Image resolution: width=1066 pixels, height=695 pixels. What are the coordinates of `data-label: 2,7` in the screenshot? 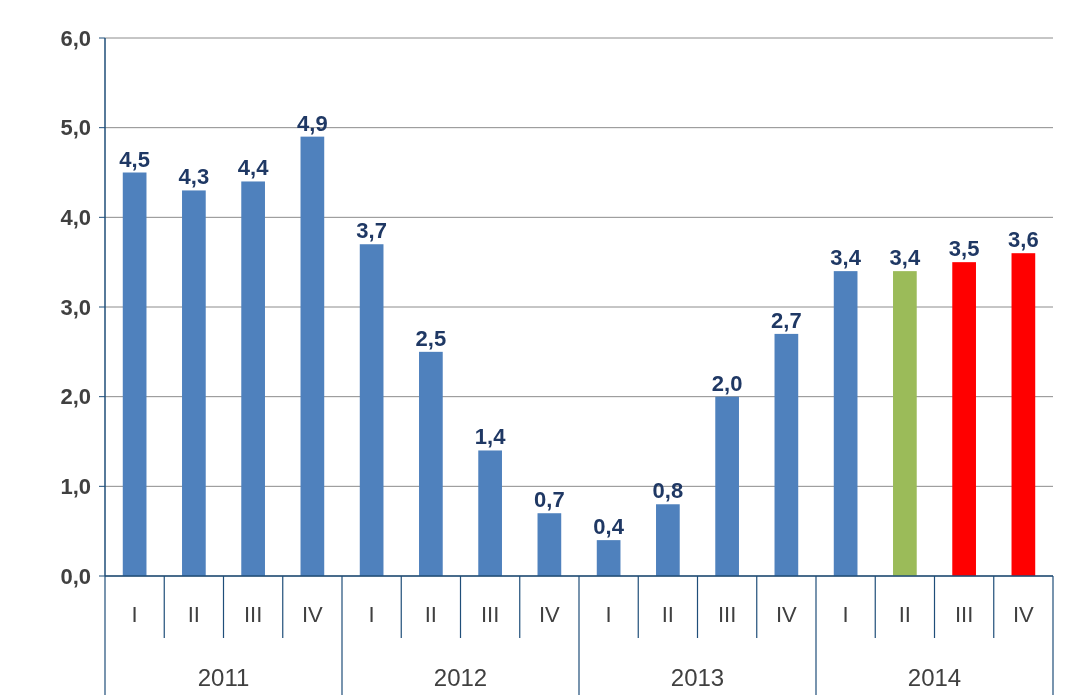 It's located at (786, 320).